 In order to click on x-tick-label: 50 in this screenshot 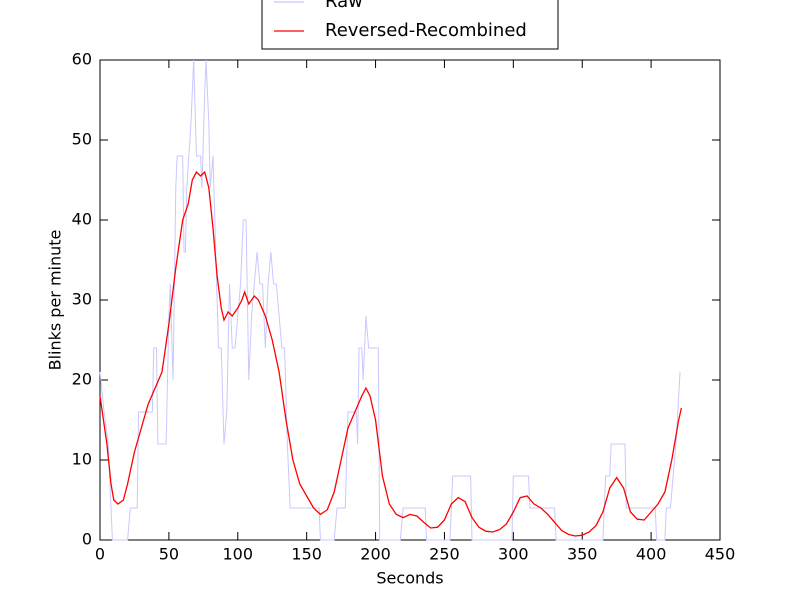, I will do `click(169, 554)`.